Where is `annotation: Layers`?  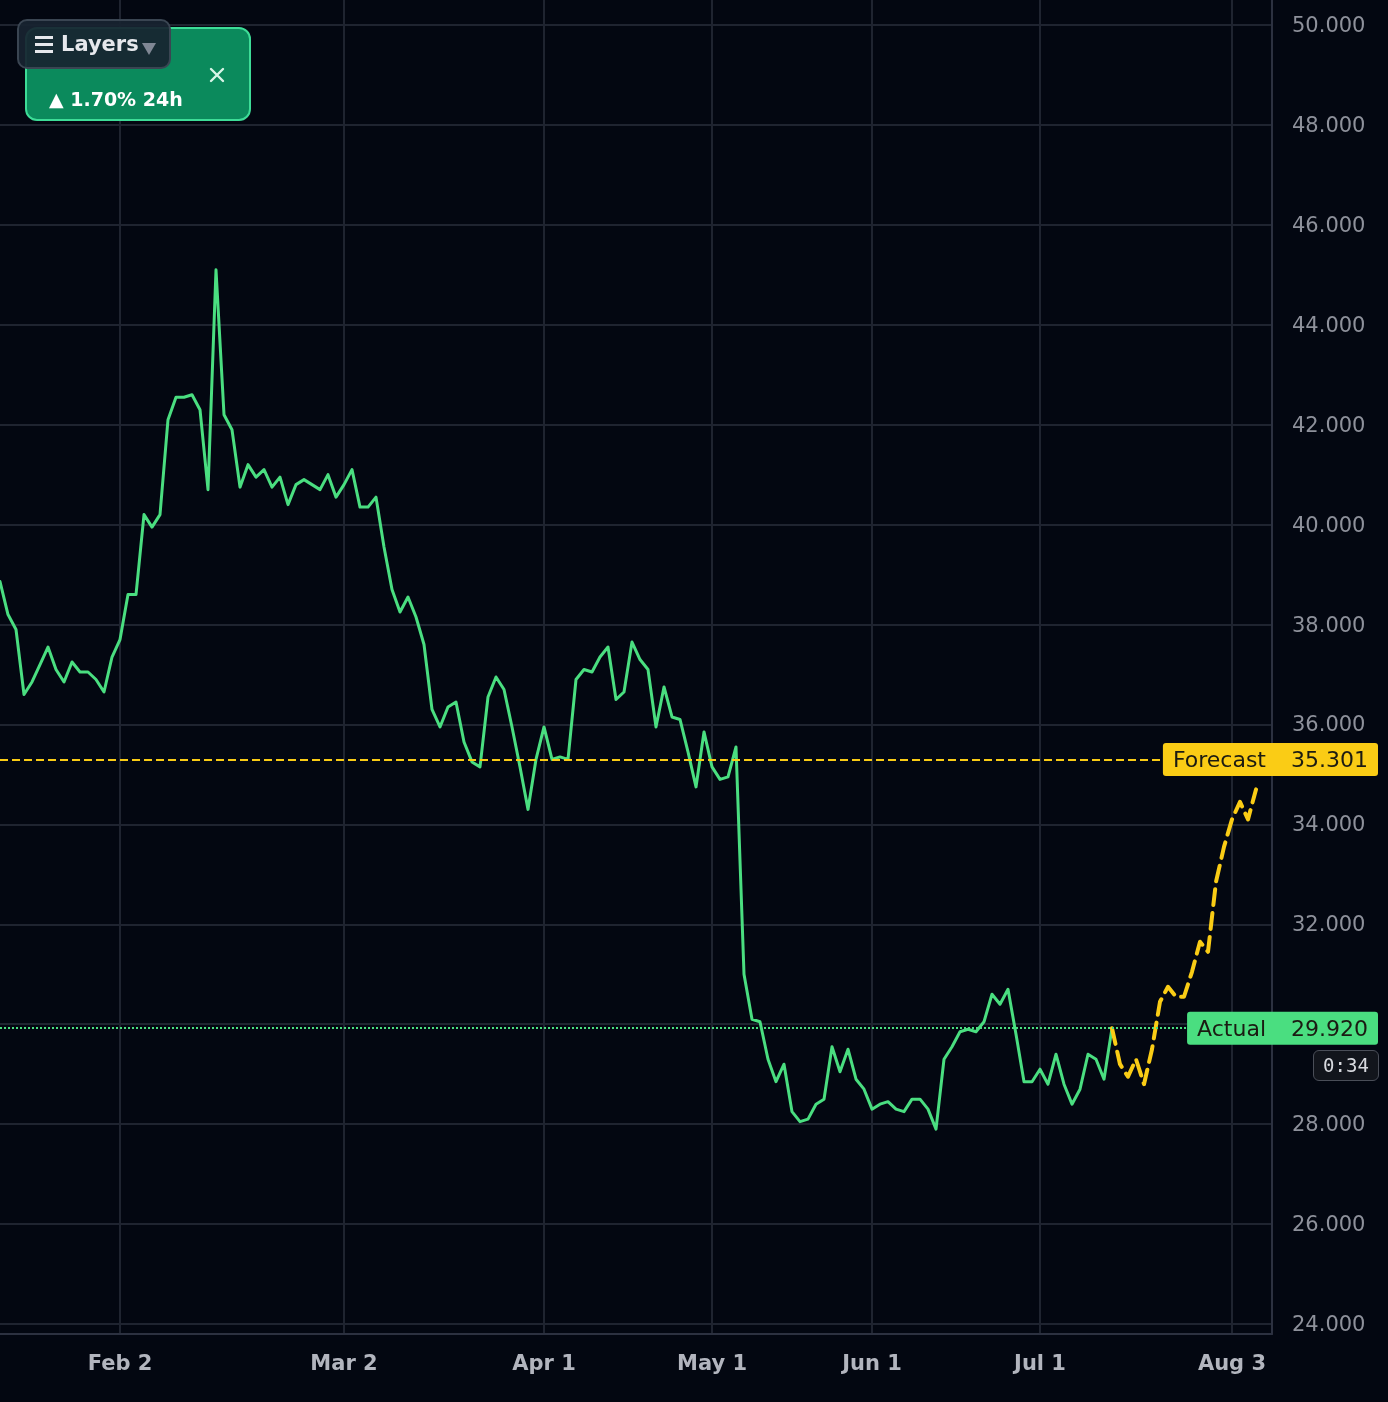
annotation: Layers is located at coordinates (100, 44).